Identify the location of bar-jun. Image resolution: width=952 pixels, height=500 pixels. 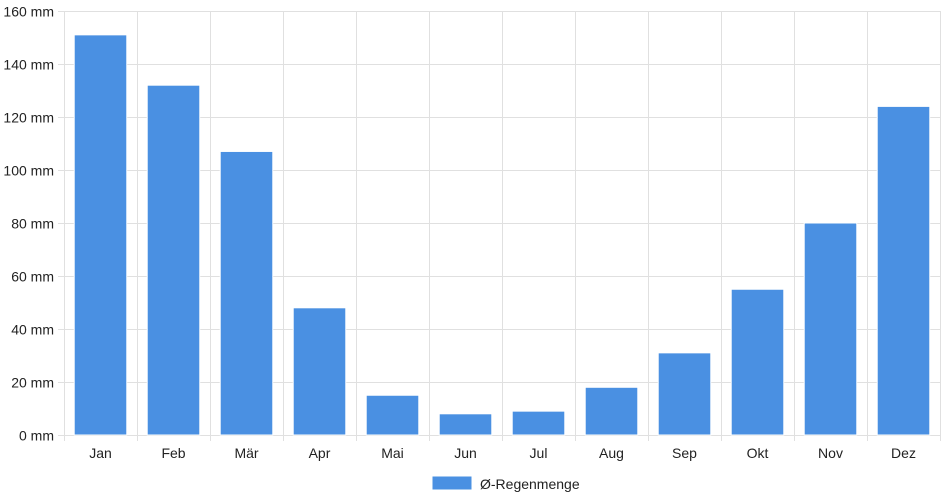
(465, 424).